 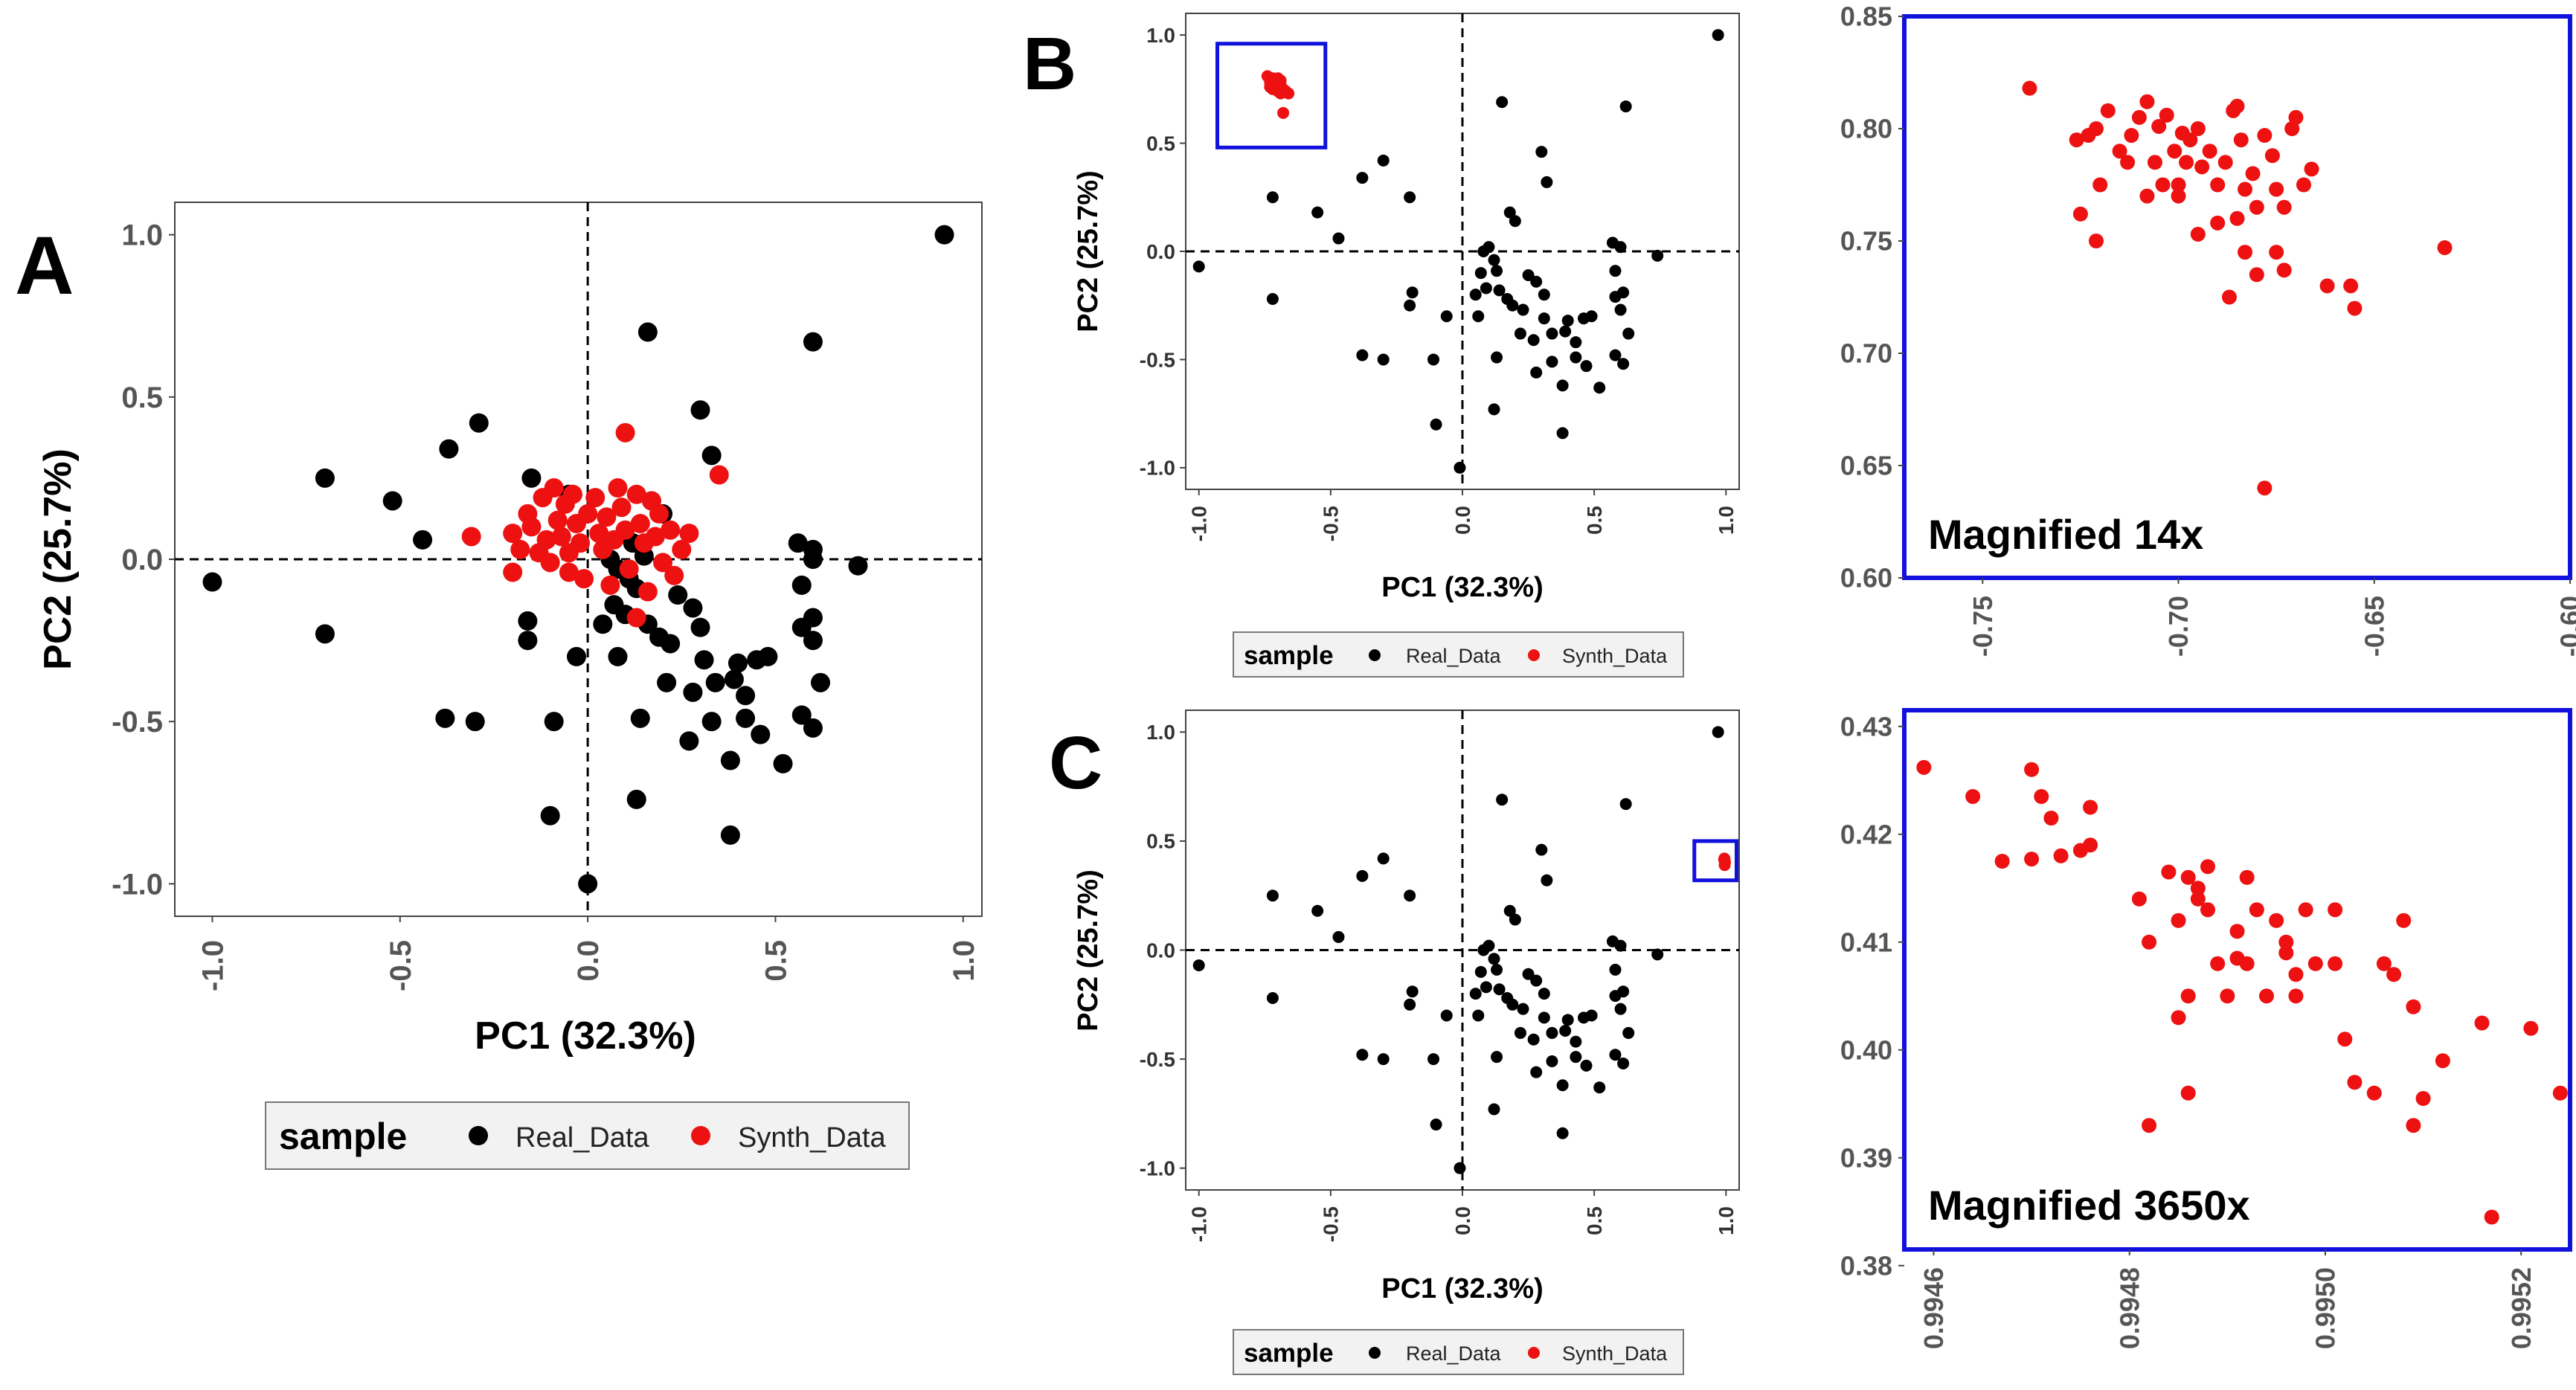 I want to click on x-axis-title-c: PC1 (32.3%), so click(x=1462, y=1288).